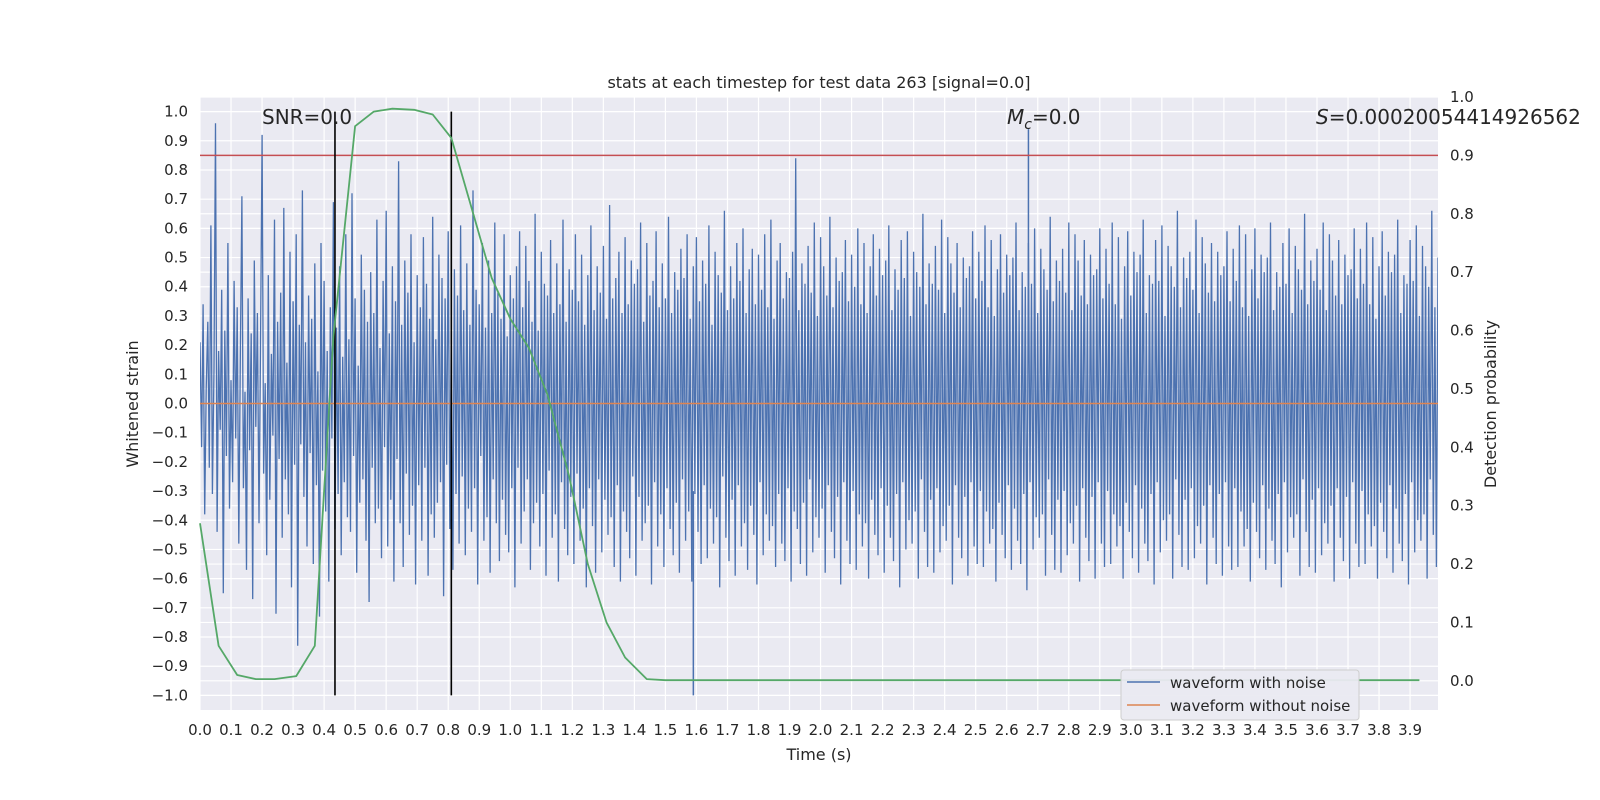 This screenshot has height=800, width=1600. I want to click on x-tick-label: 1.9, so click(790, 730).